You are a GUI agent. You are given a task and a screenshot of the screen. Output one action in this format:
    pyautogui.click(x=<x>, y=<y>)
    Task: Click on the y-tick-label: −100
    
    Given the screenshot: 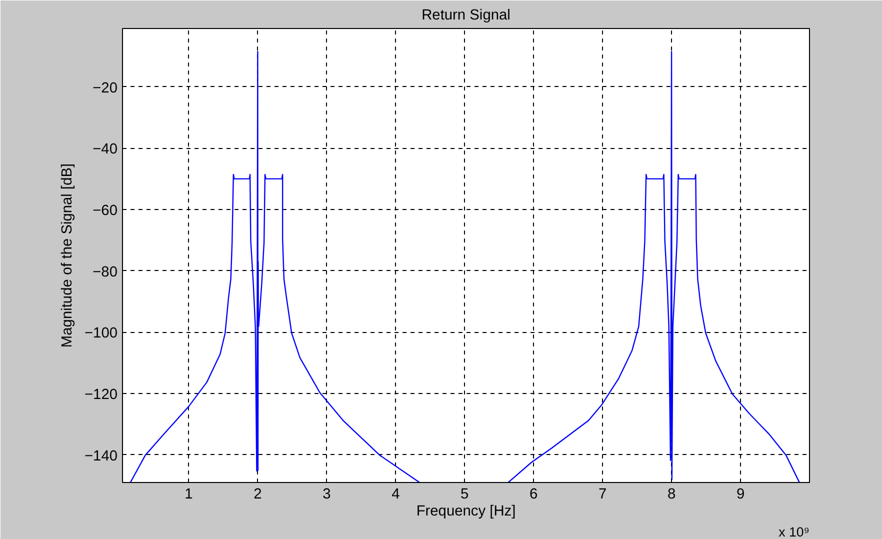 What is the action you would take?
    pyautogui.click(x=101, y=334)
    